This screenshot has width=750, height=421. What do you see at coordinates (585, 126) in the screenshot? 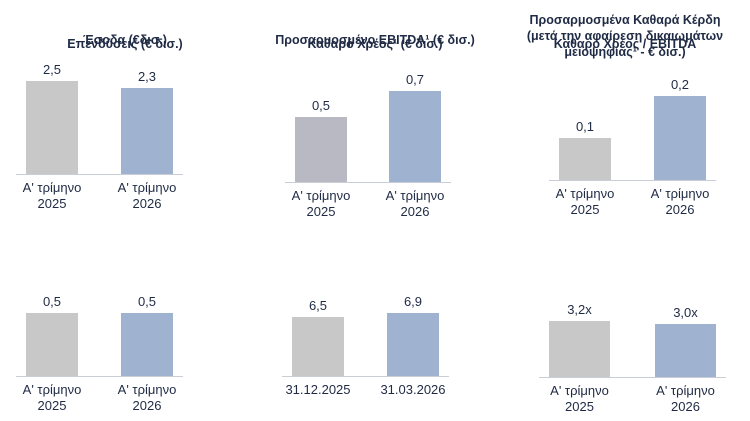
I see `data-label: 0,1` at bounding box center [585, 126].